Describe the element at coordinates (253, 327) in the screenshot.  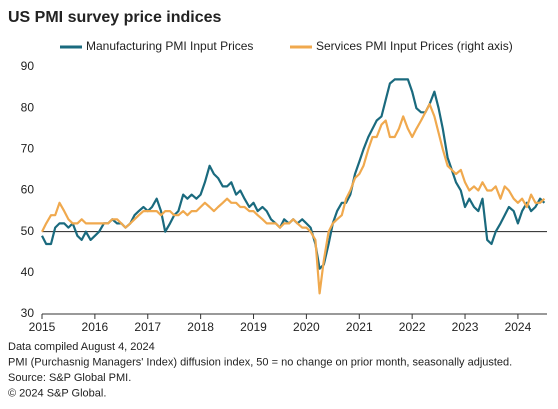
I see `x-tick-label: 2019` at that location.